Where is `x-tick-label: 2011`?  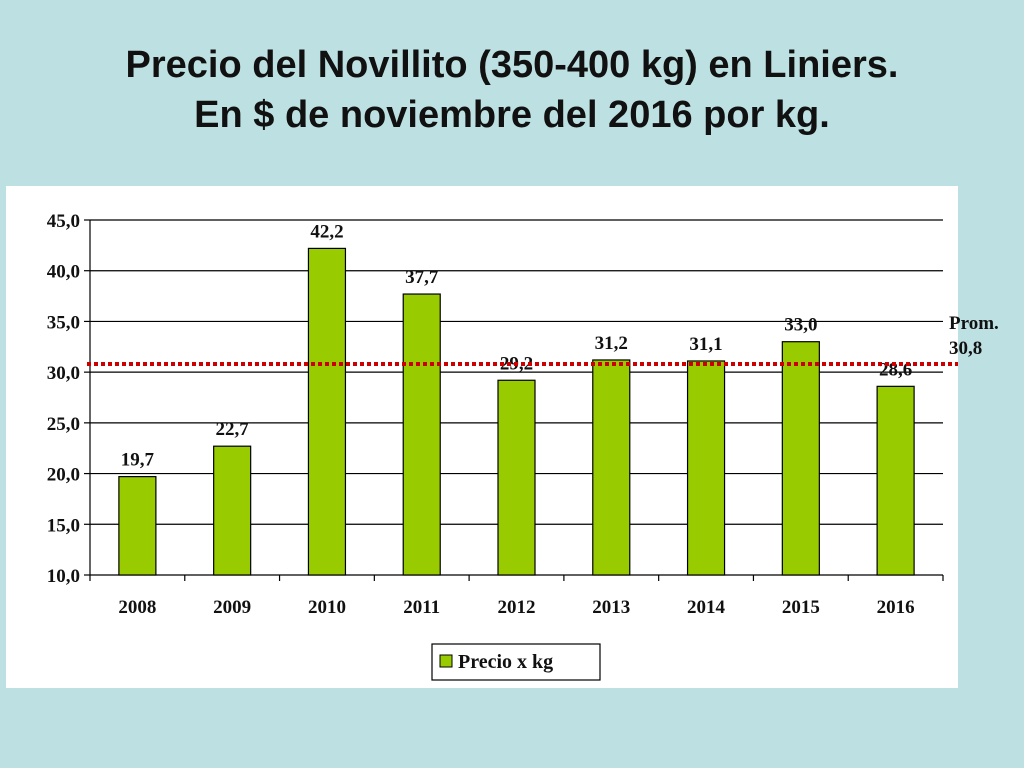 x-tick-label: 2011 is located at coordinates (421, 607).